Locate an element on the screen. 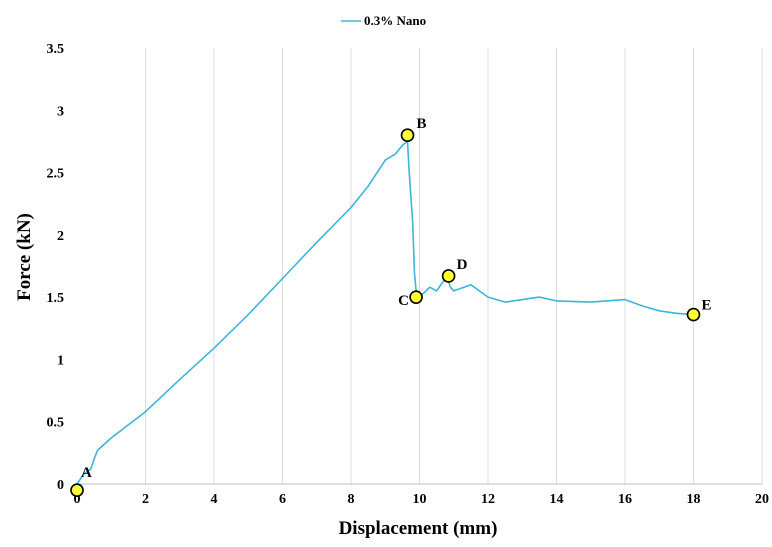  x-tick-8: 8 is located at coordinates (351, 499).